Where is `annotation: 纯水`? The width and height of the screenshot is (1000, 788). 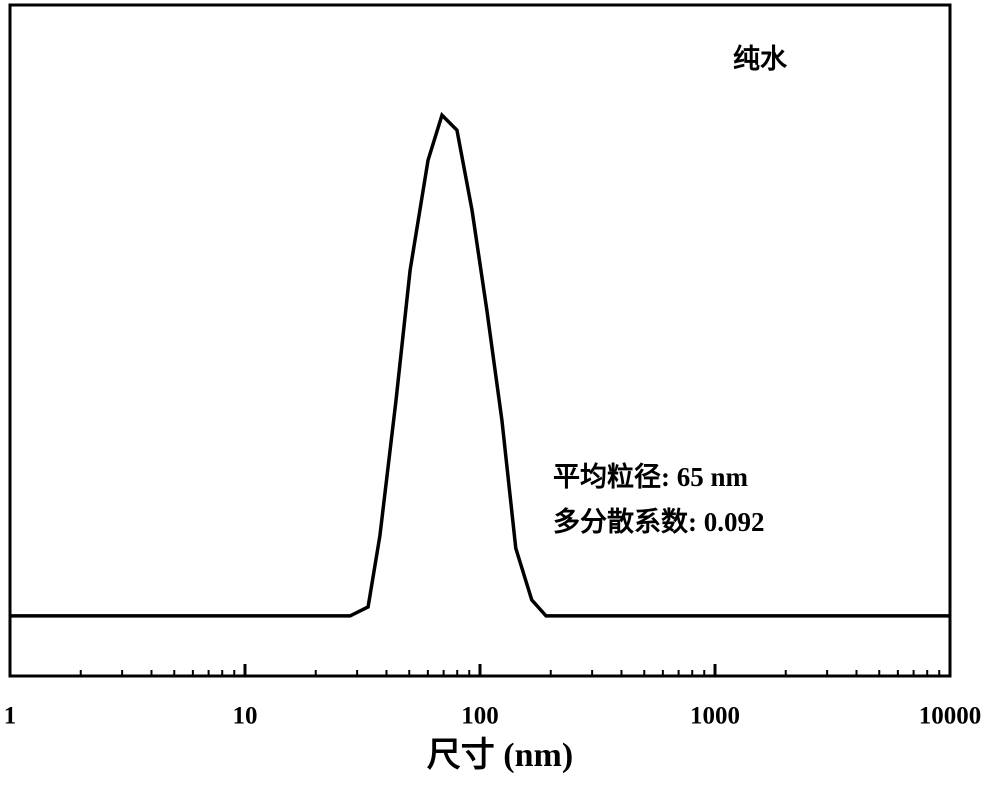
annotation: 纯水 is located at coordinates (760, 58).